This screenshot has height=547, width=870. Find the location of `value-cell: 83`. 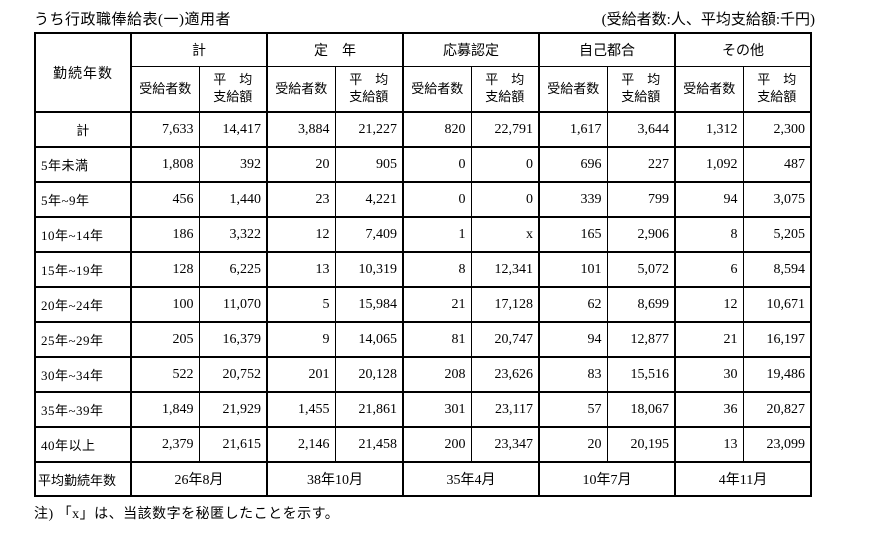

value-cell: 83 is located at coordinates (573, 374).